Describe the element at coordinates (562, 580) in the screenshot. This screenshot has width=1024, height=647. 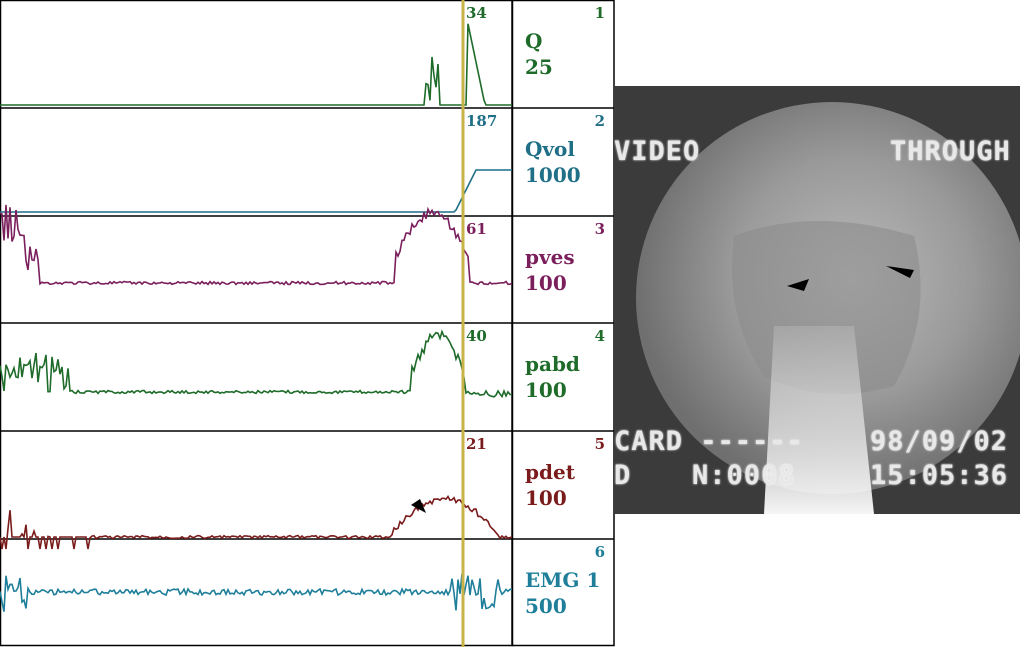
I see `channel-name-6: EMG 1` at that location.